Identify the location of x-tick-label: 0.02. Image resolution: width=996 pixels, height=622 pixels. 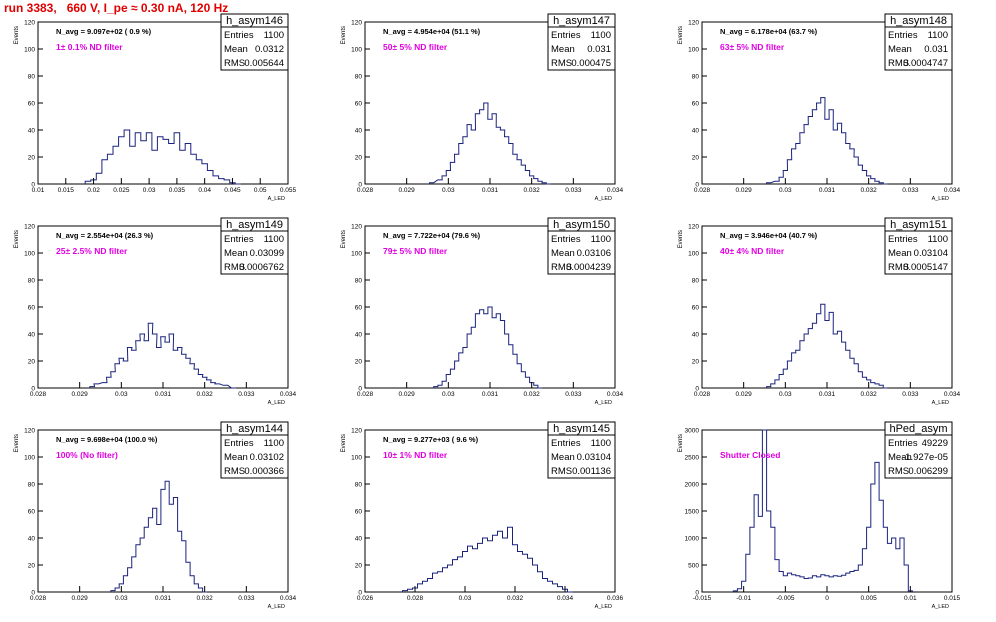
(93, 190).